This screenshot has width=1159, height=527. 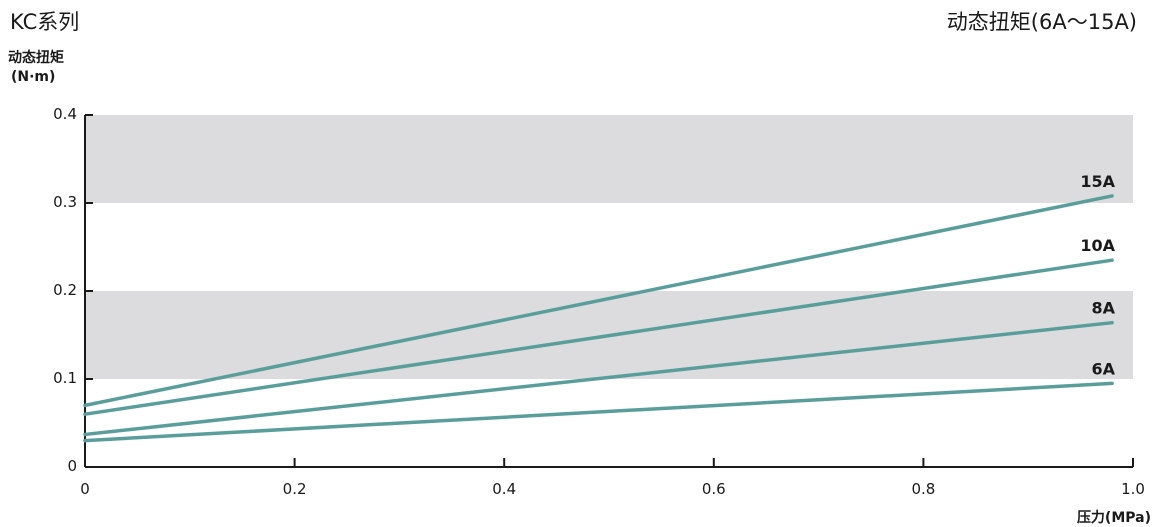 What do you see at coordinates (45, 22) in the screenshot?
I see `series-title: KC系列` at bounding box center [45, 22].